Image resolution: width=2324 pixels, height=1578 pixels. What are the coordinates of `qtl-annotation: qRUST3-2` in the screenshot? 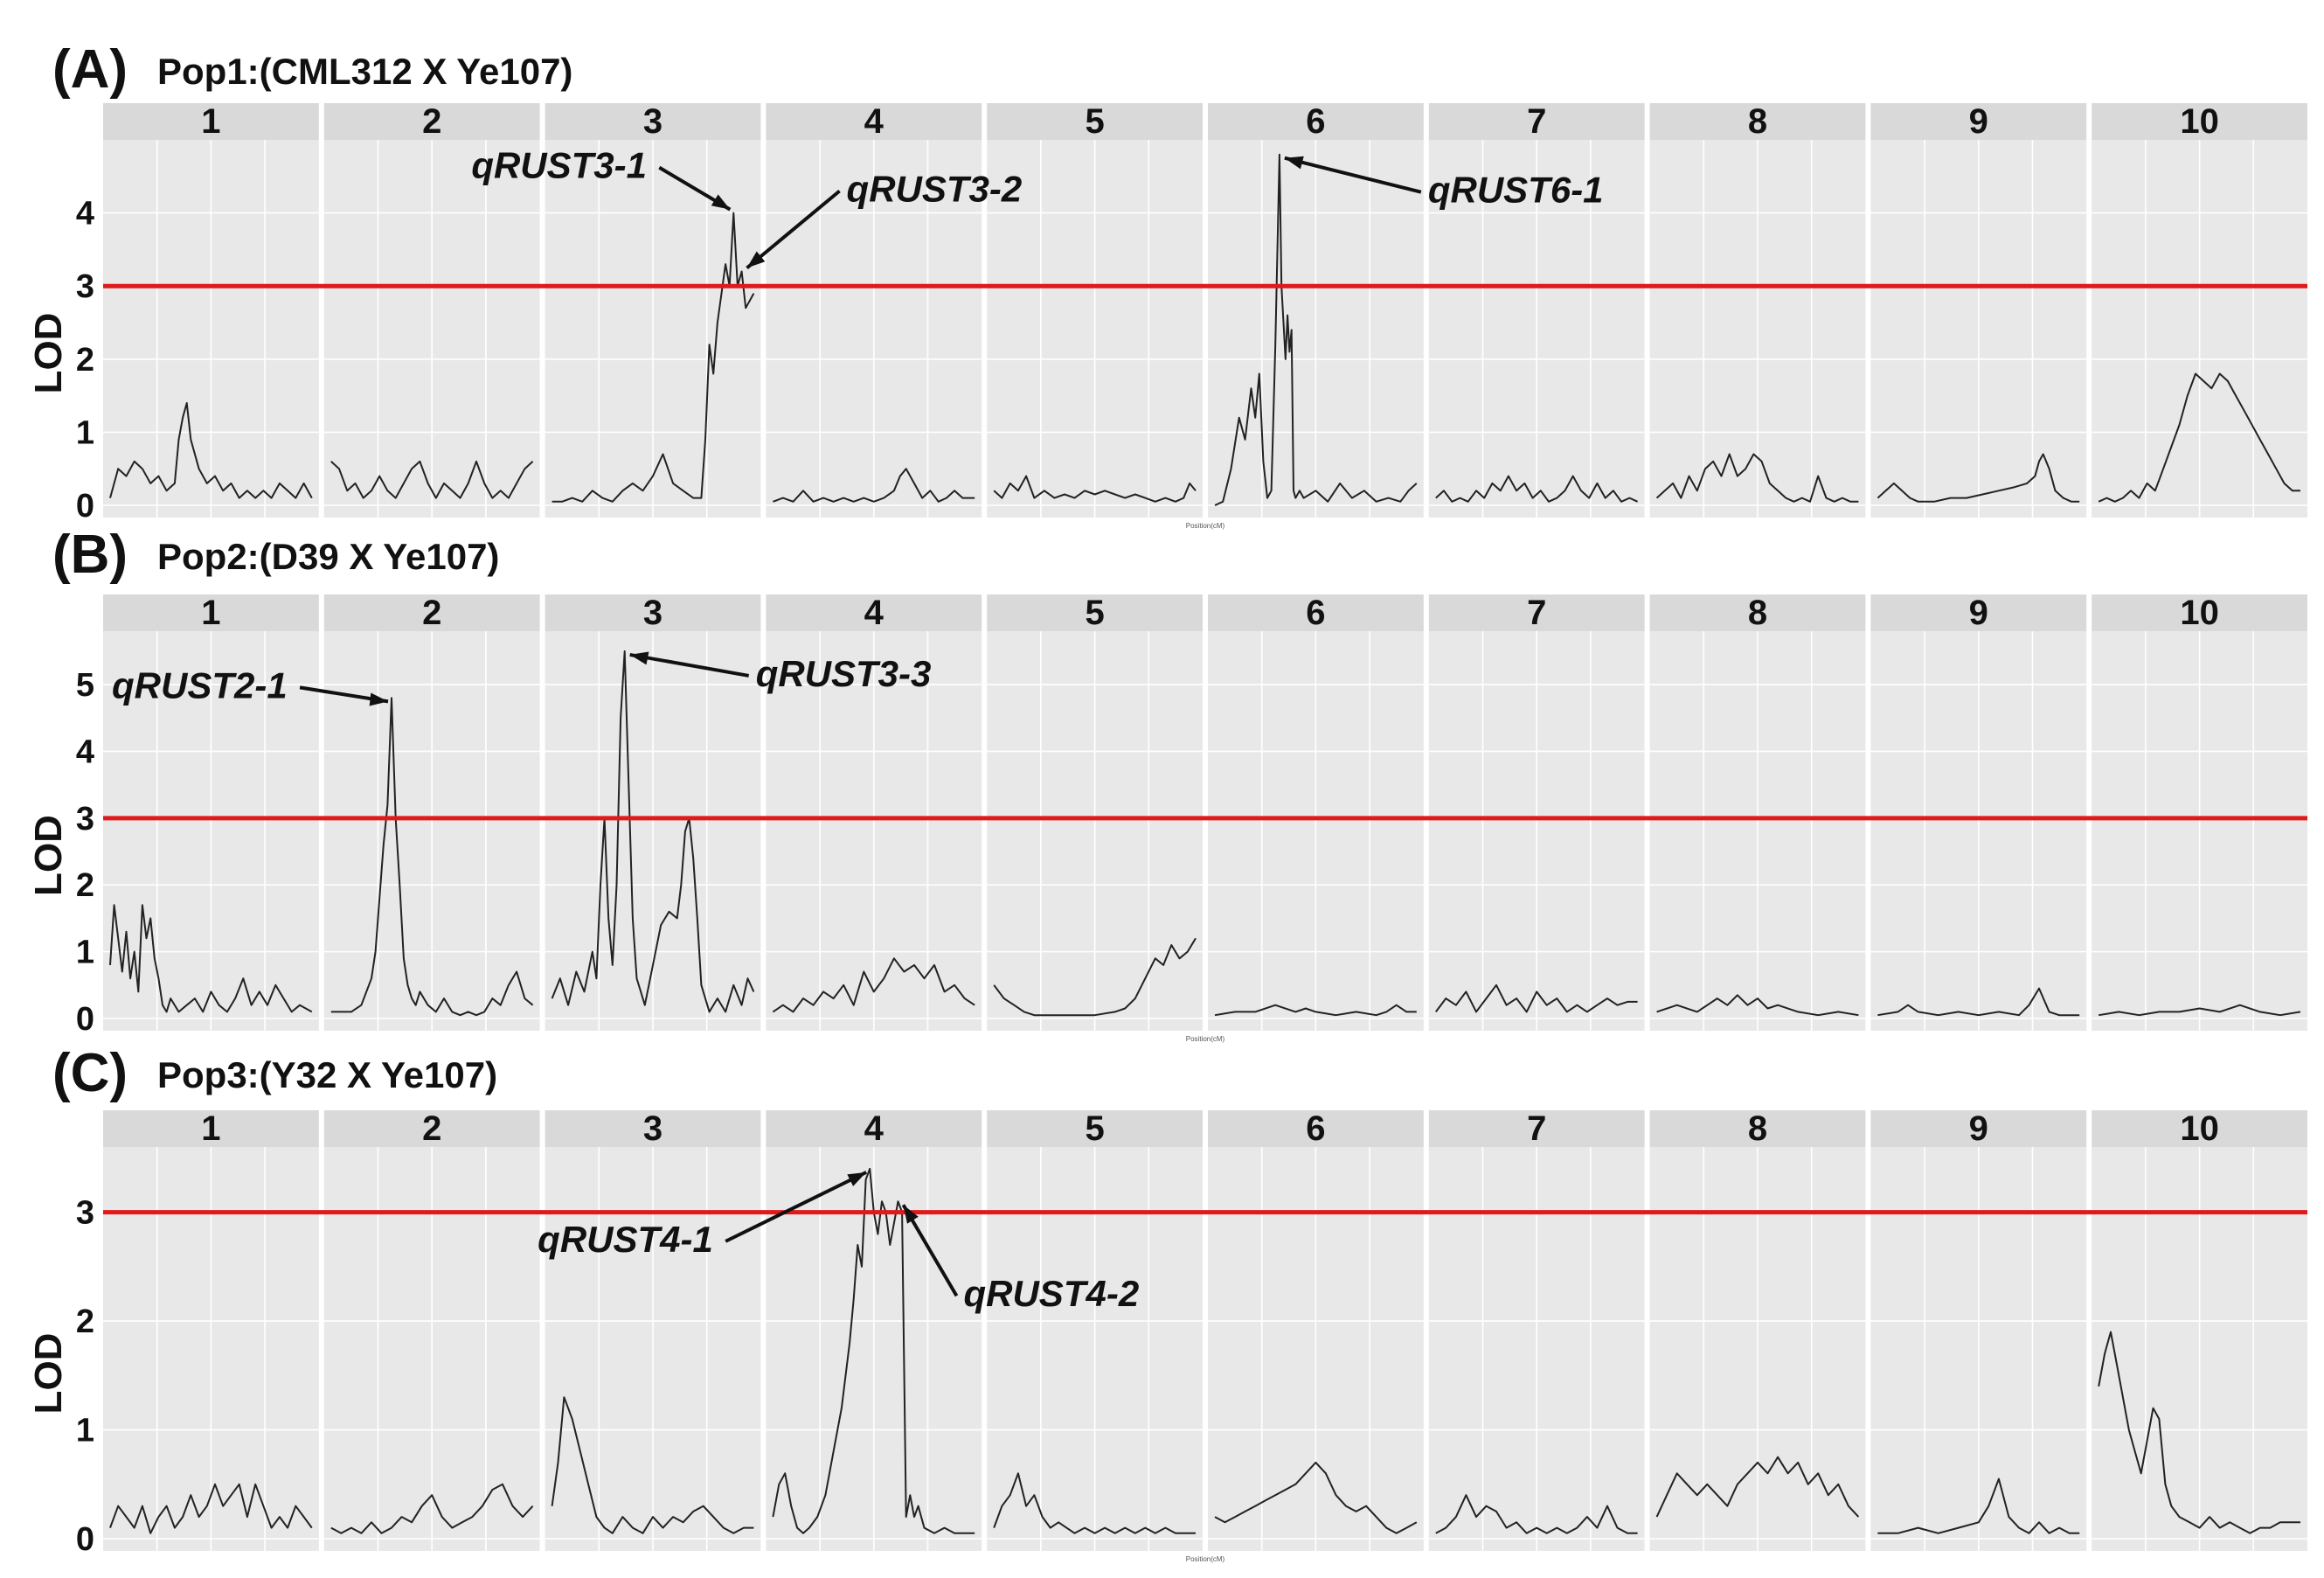 It's located at (884, 219).